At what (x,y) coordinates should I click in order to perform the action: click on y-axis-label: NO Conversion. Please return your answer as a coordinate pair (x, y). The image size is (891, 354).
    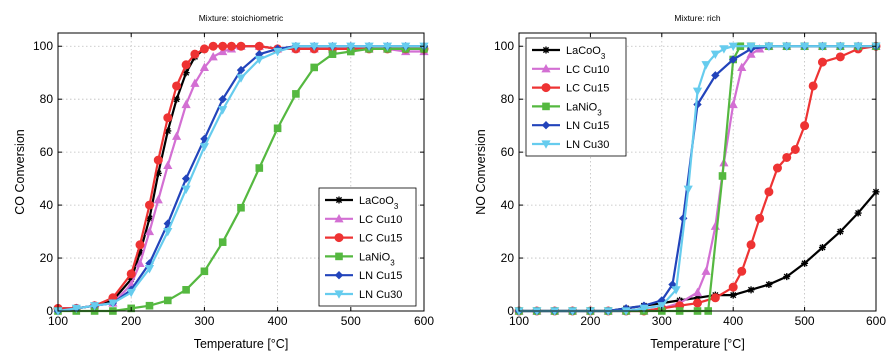
    Looking at the image, I should click on (481, 171).